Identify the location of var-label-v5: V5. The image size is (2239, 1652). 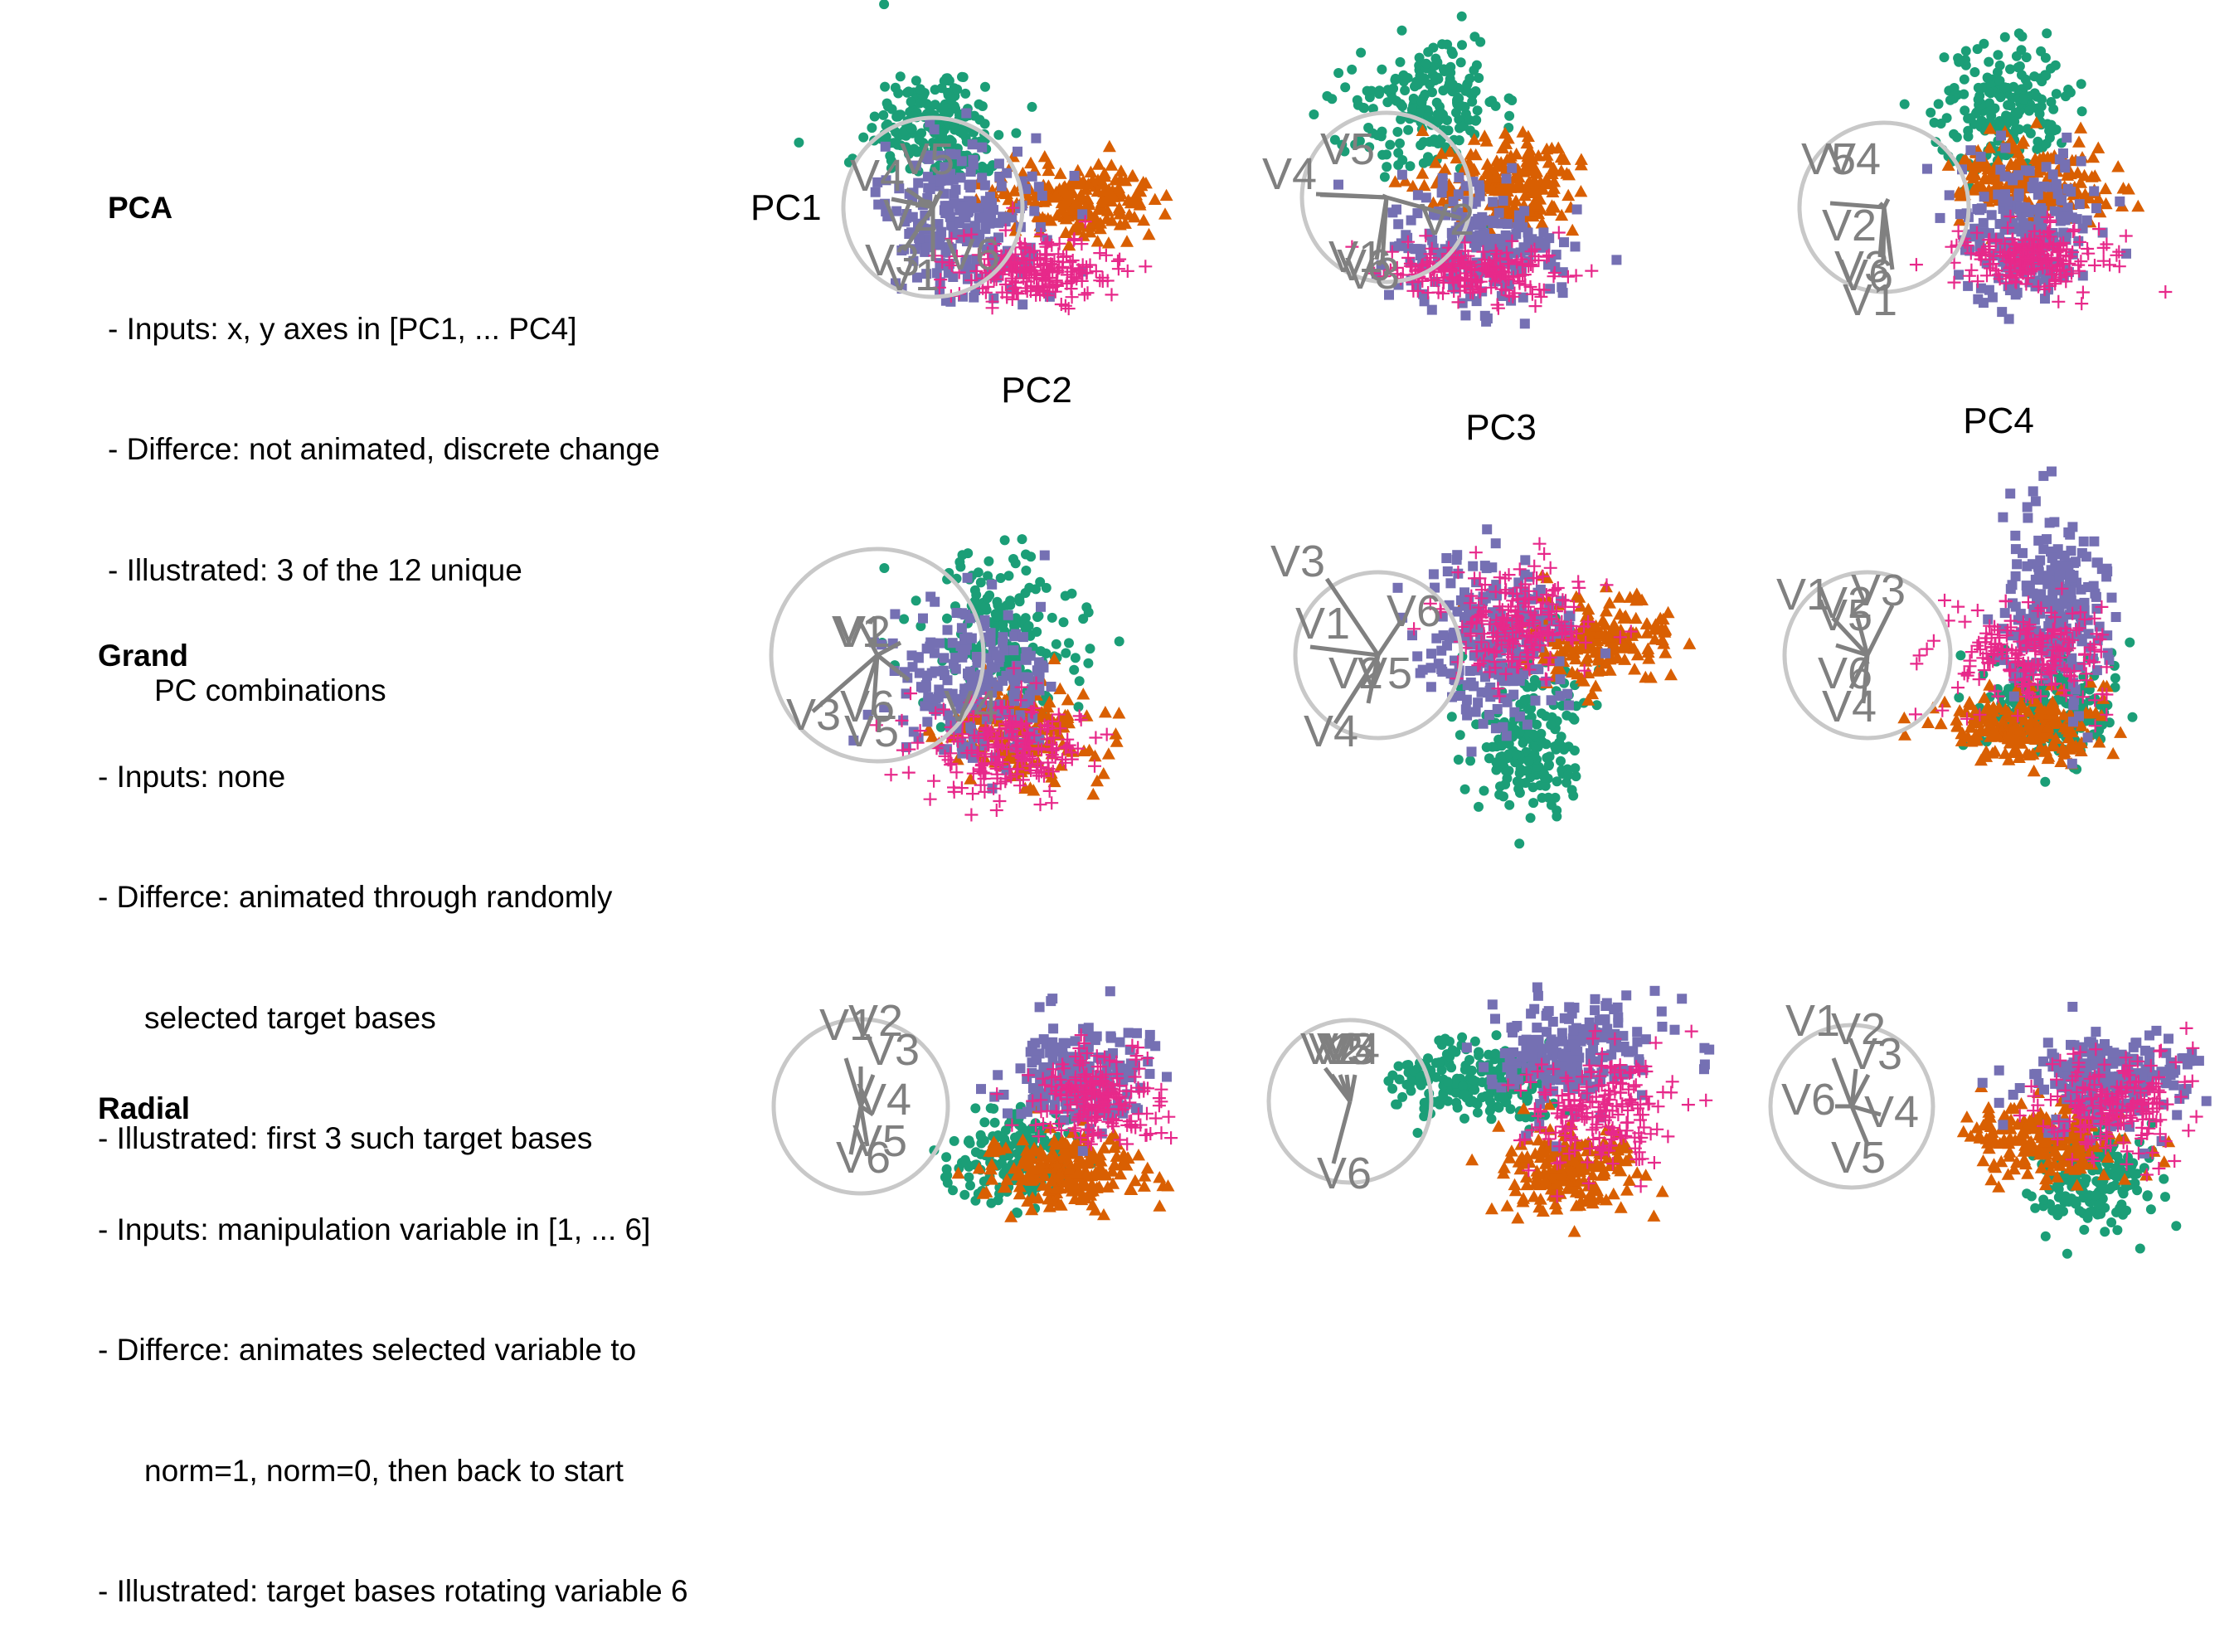
(1347, 149).